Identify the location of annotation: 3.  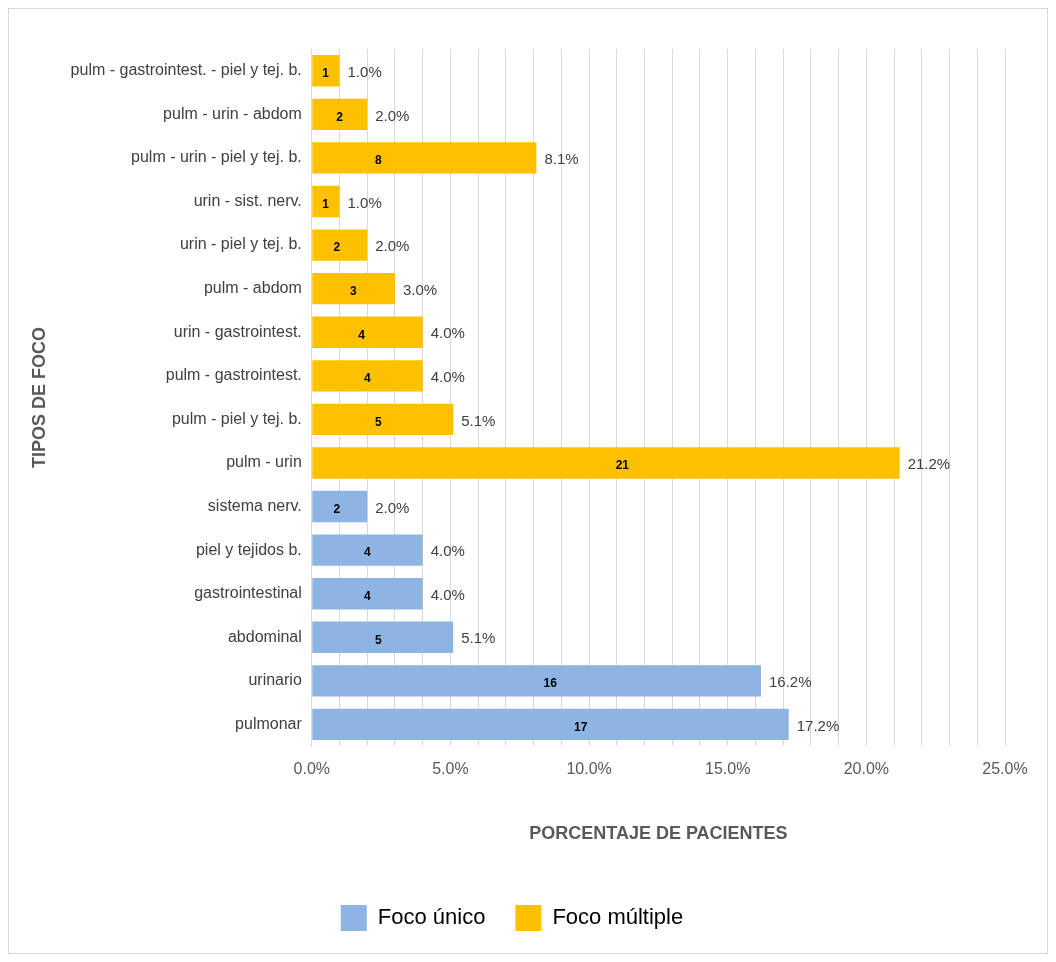
(354, 290).